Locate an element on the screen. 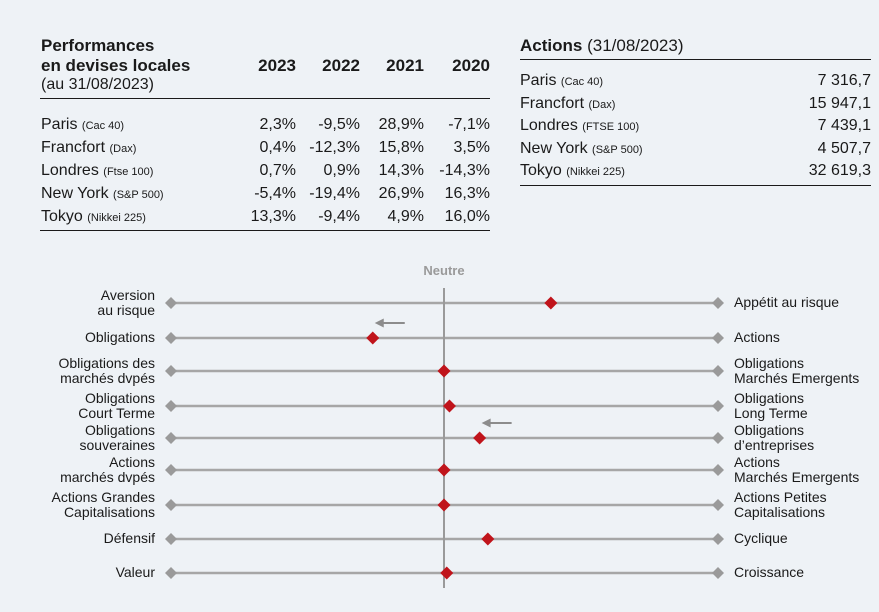 The width and height of the screenshot is (879, 612). right-label-line: Appétit au risque is located at coordinates (787, 302).